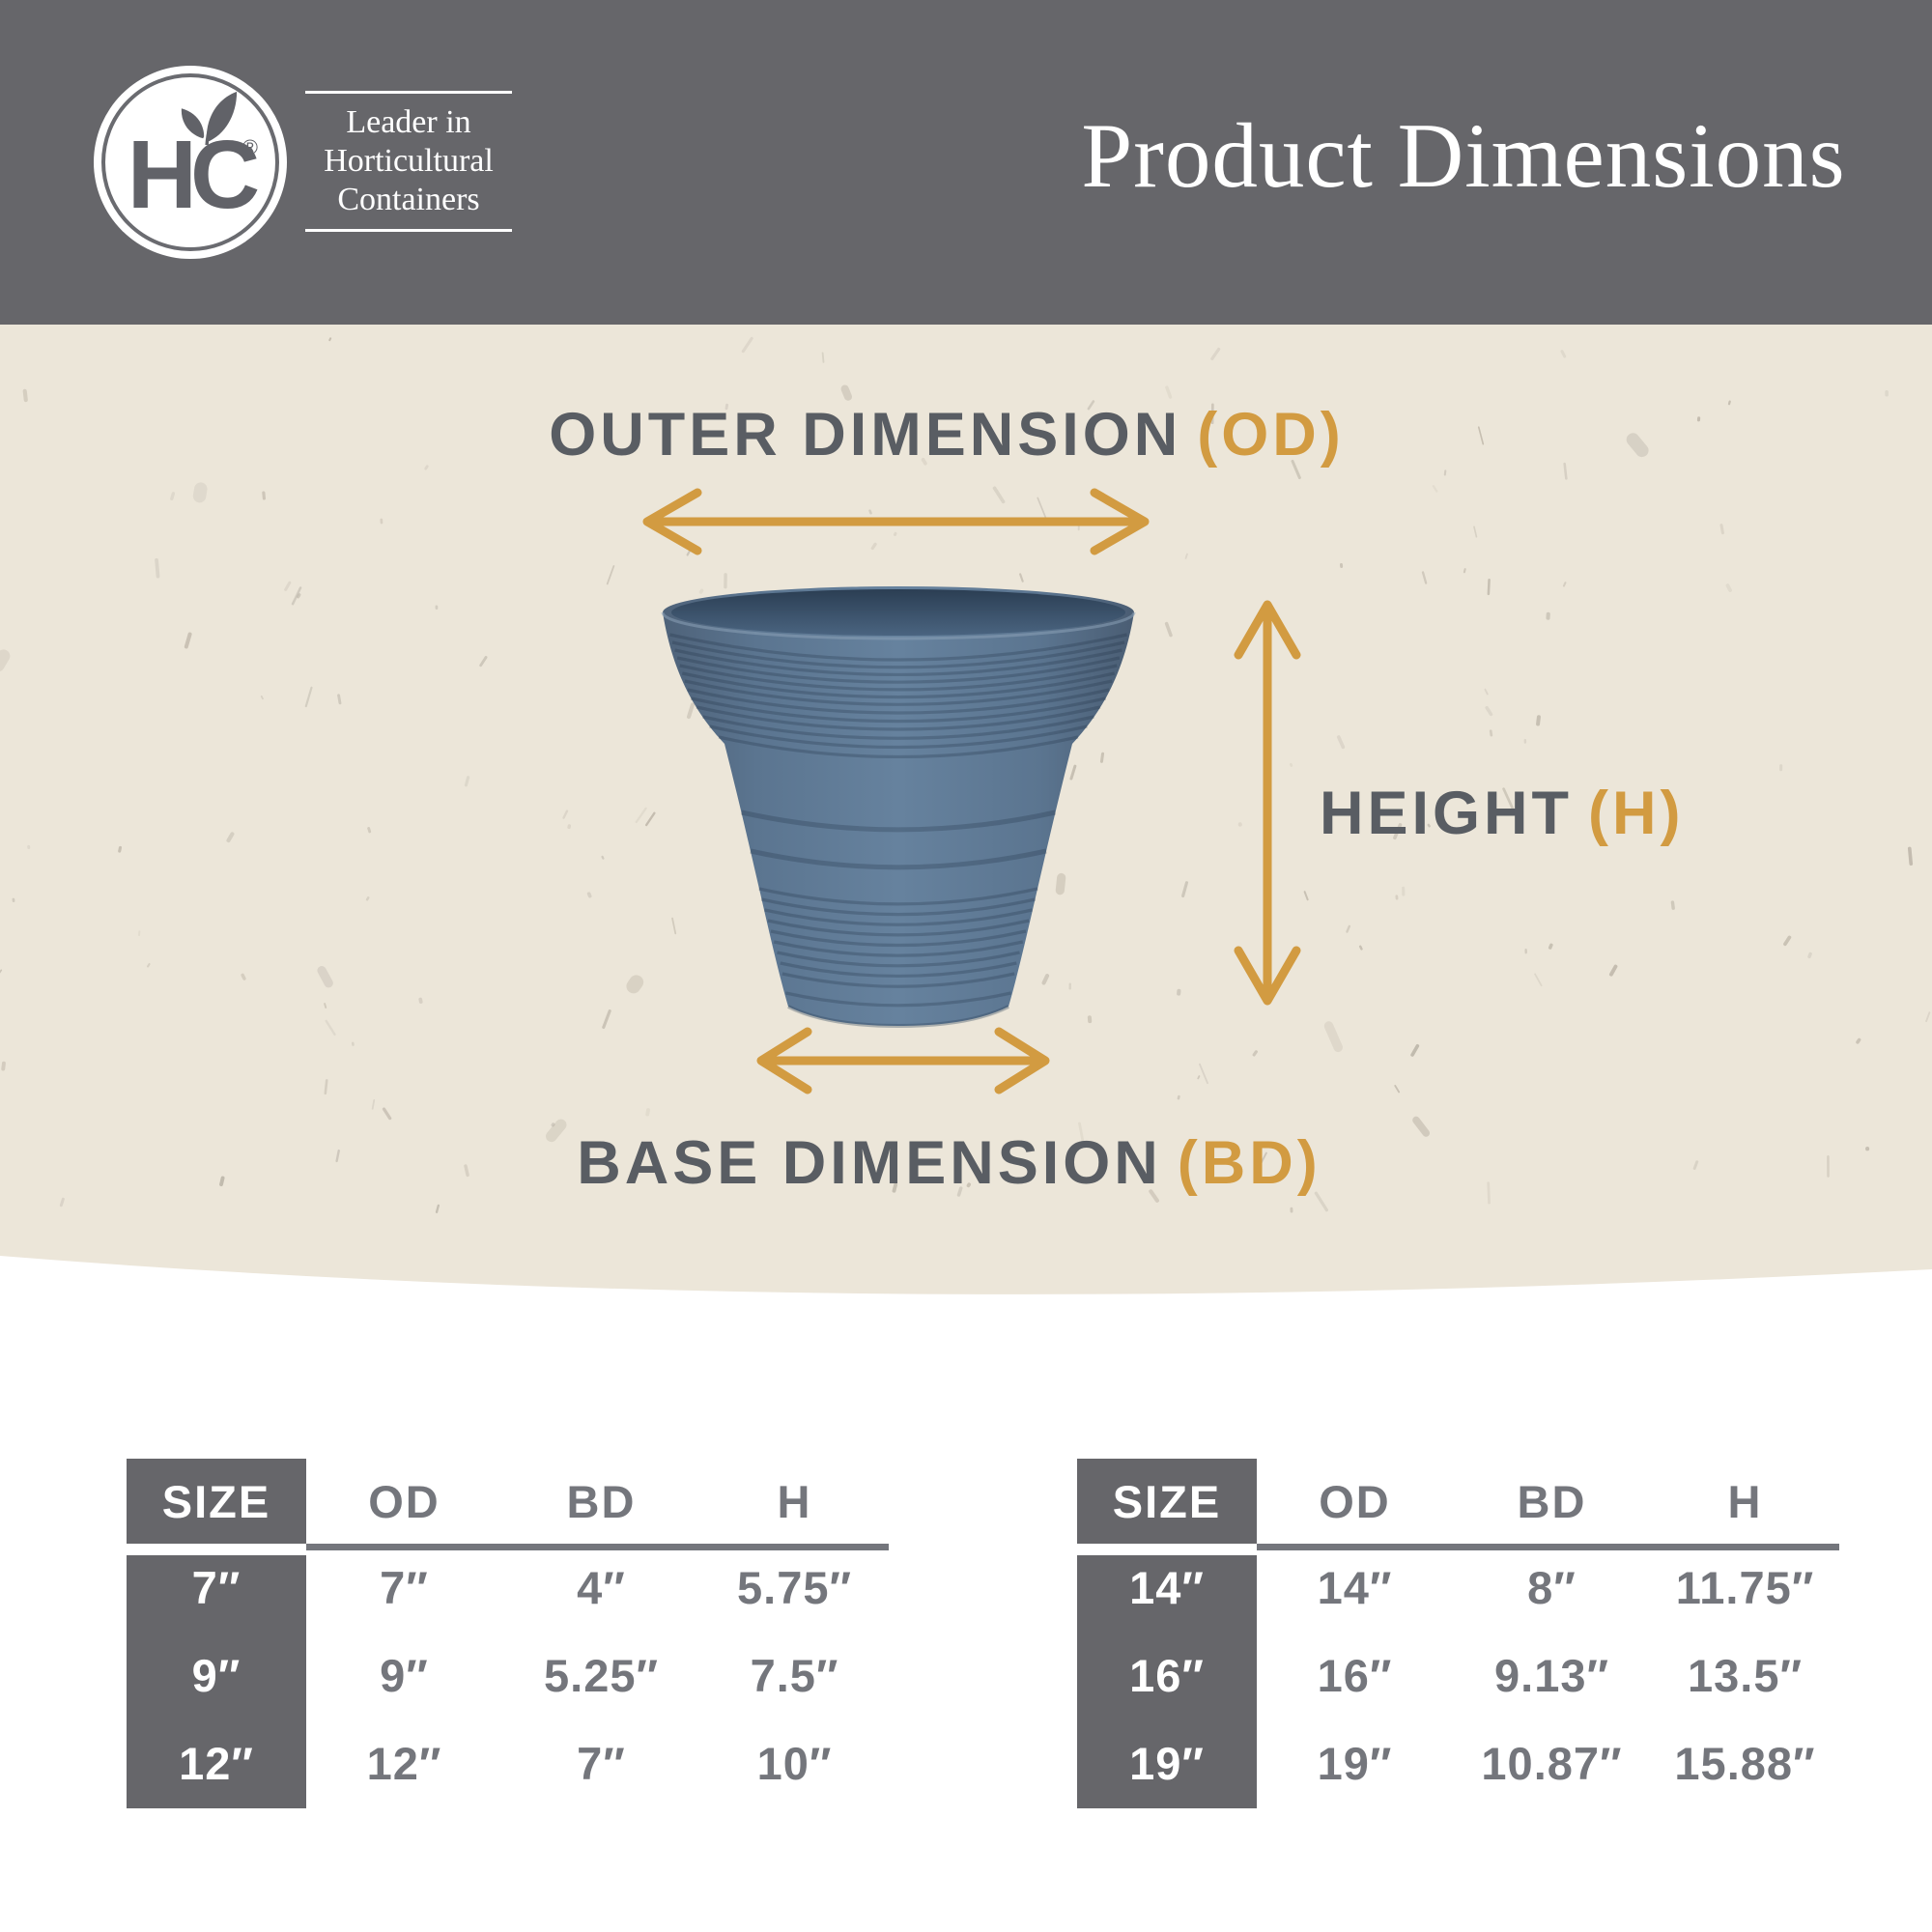 Image resolution: width=1932 pixels, height=1932 pixels. What do you see at coordinates (1745, 1763) in the screenshot?
I see `table-cell: 15.88″` at bounding box center [1745, 1763].